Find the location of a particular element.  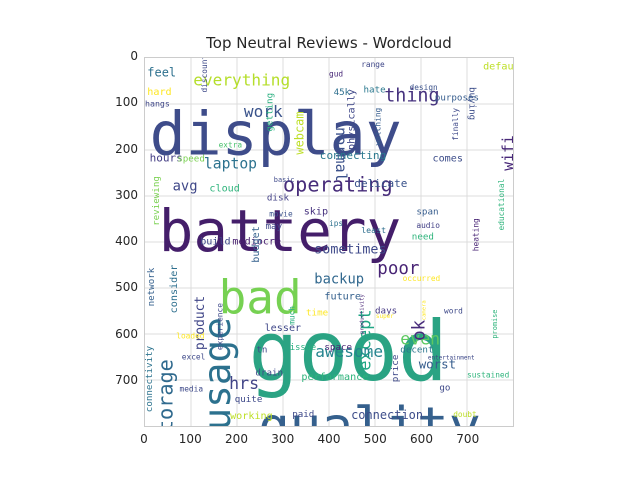

word-much: much is located at coordinates (292, 315).